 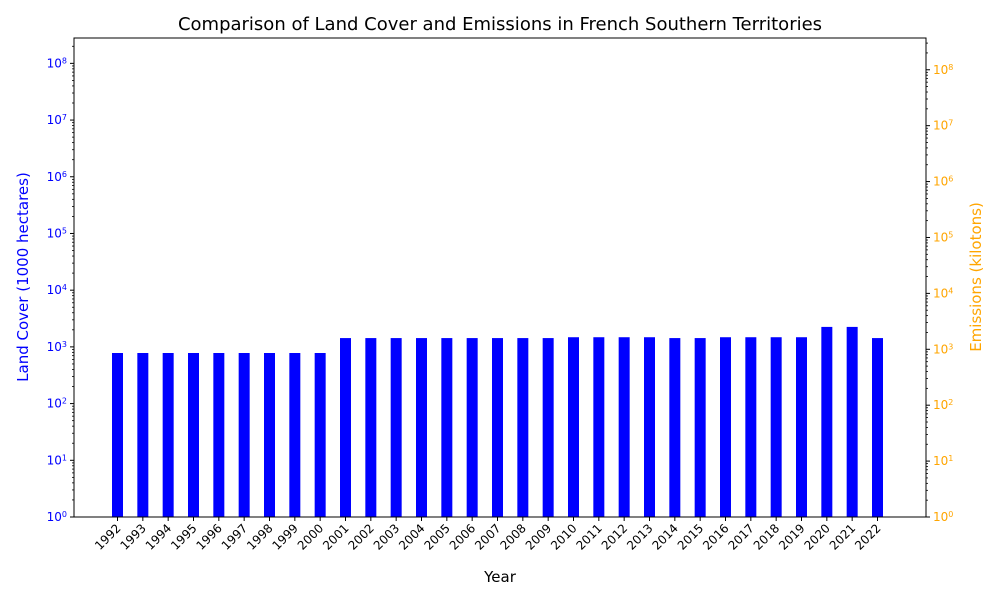 I want to click on left-y-axis-label: Land Cover (1000 hectares), so click(x=23, y=277).